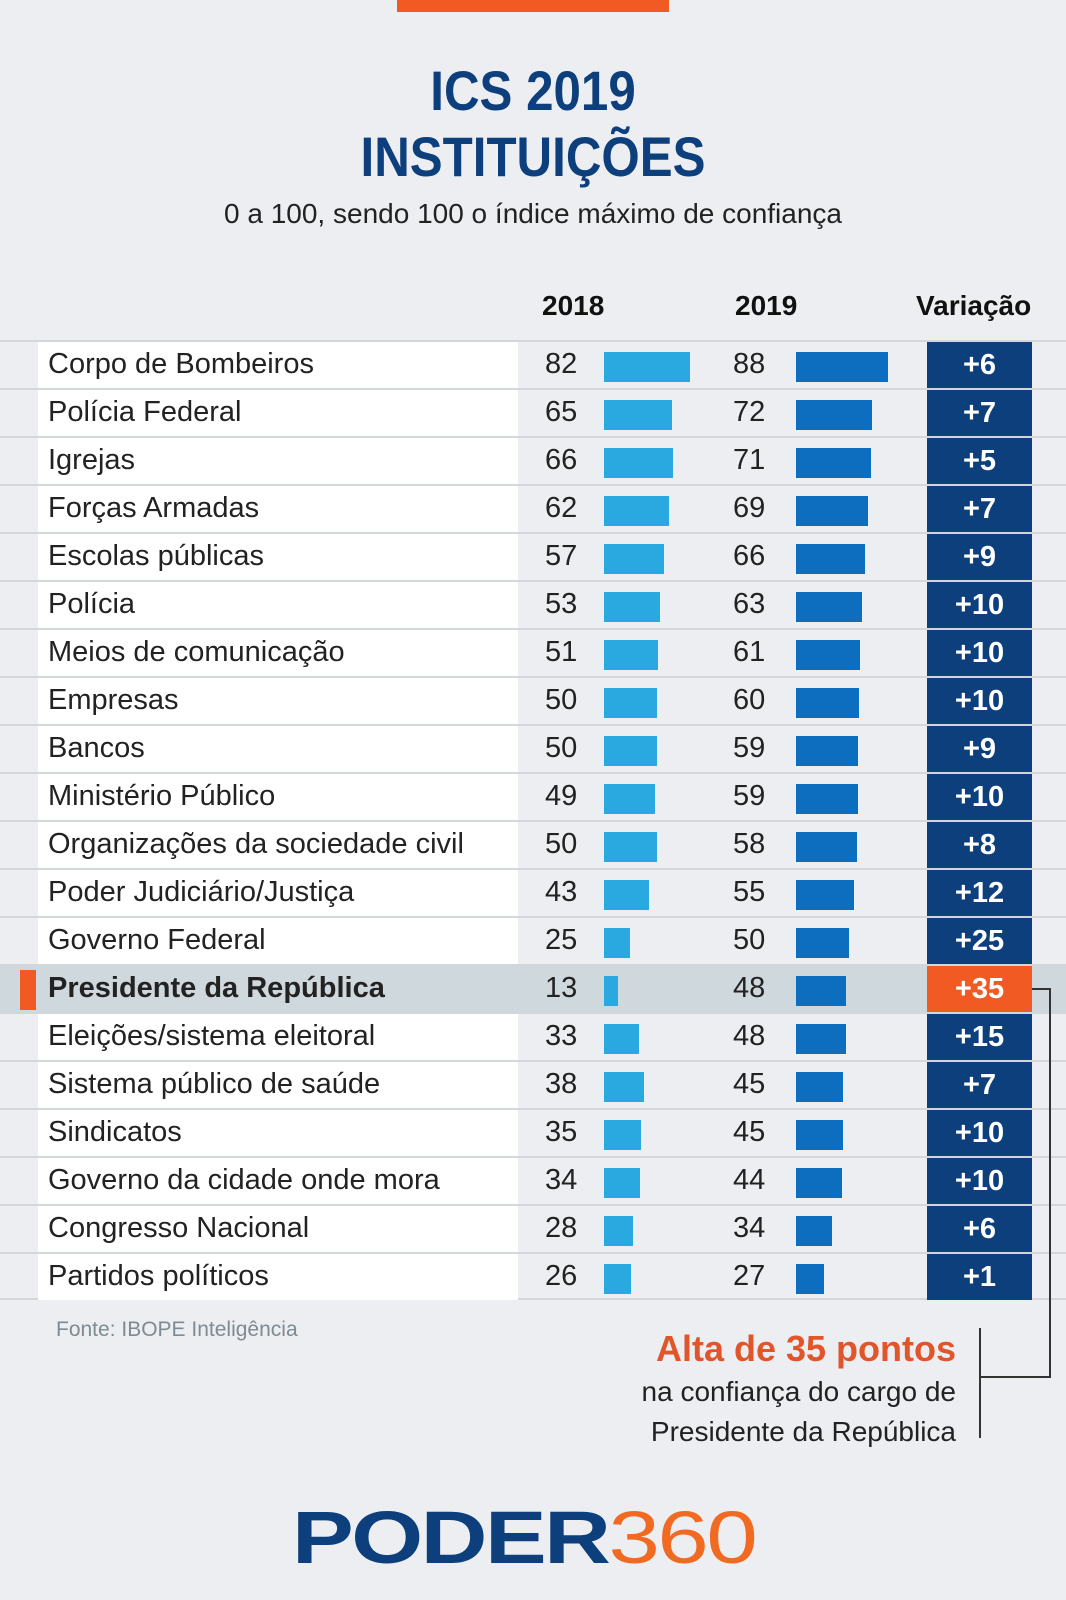  Describe the element at coordinates (533, 156) in the screenshot. I see `chart-title-line2: INSTITUIÇÕES` at that location.